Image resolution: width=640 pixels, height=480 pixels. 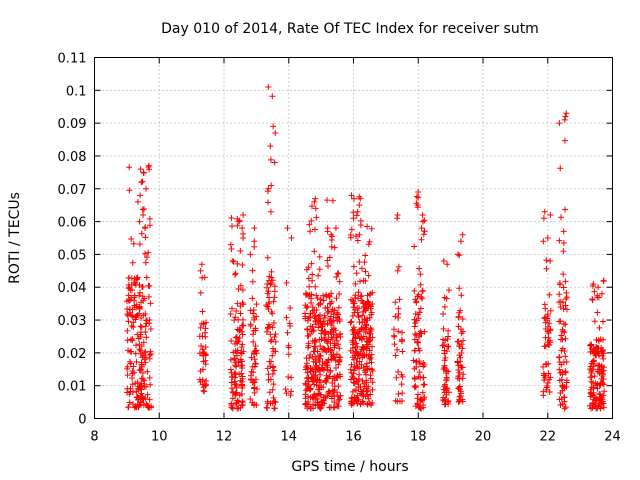 I want to click on x-tick-label: 22, so click(x=547, y=437).